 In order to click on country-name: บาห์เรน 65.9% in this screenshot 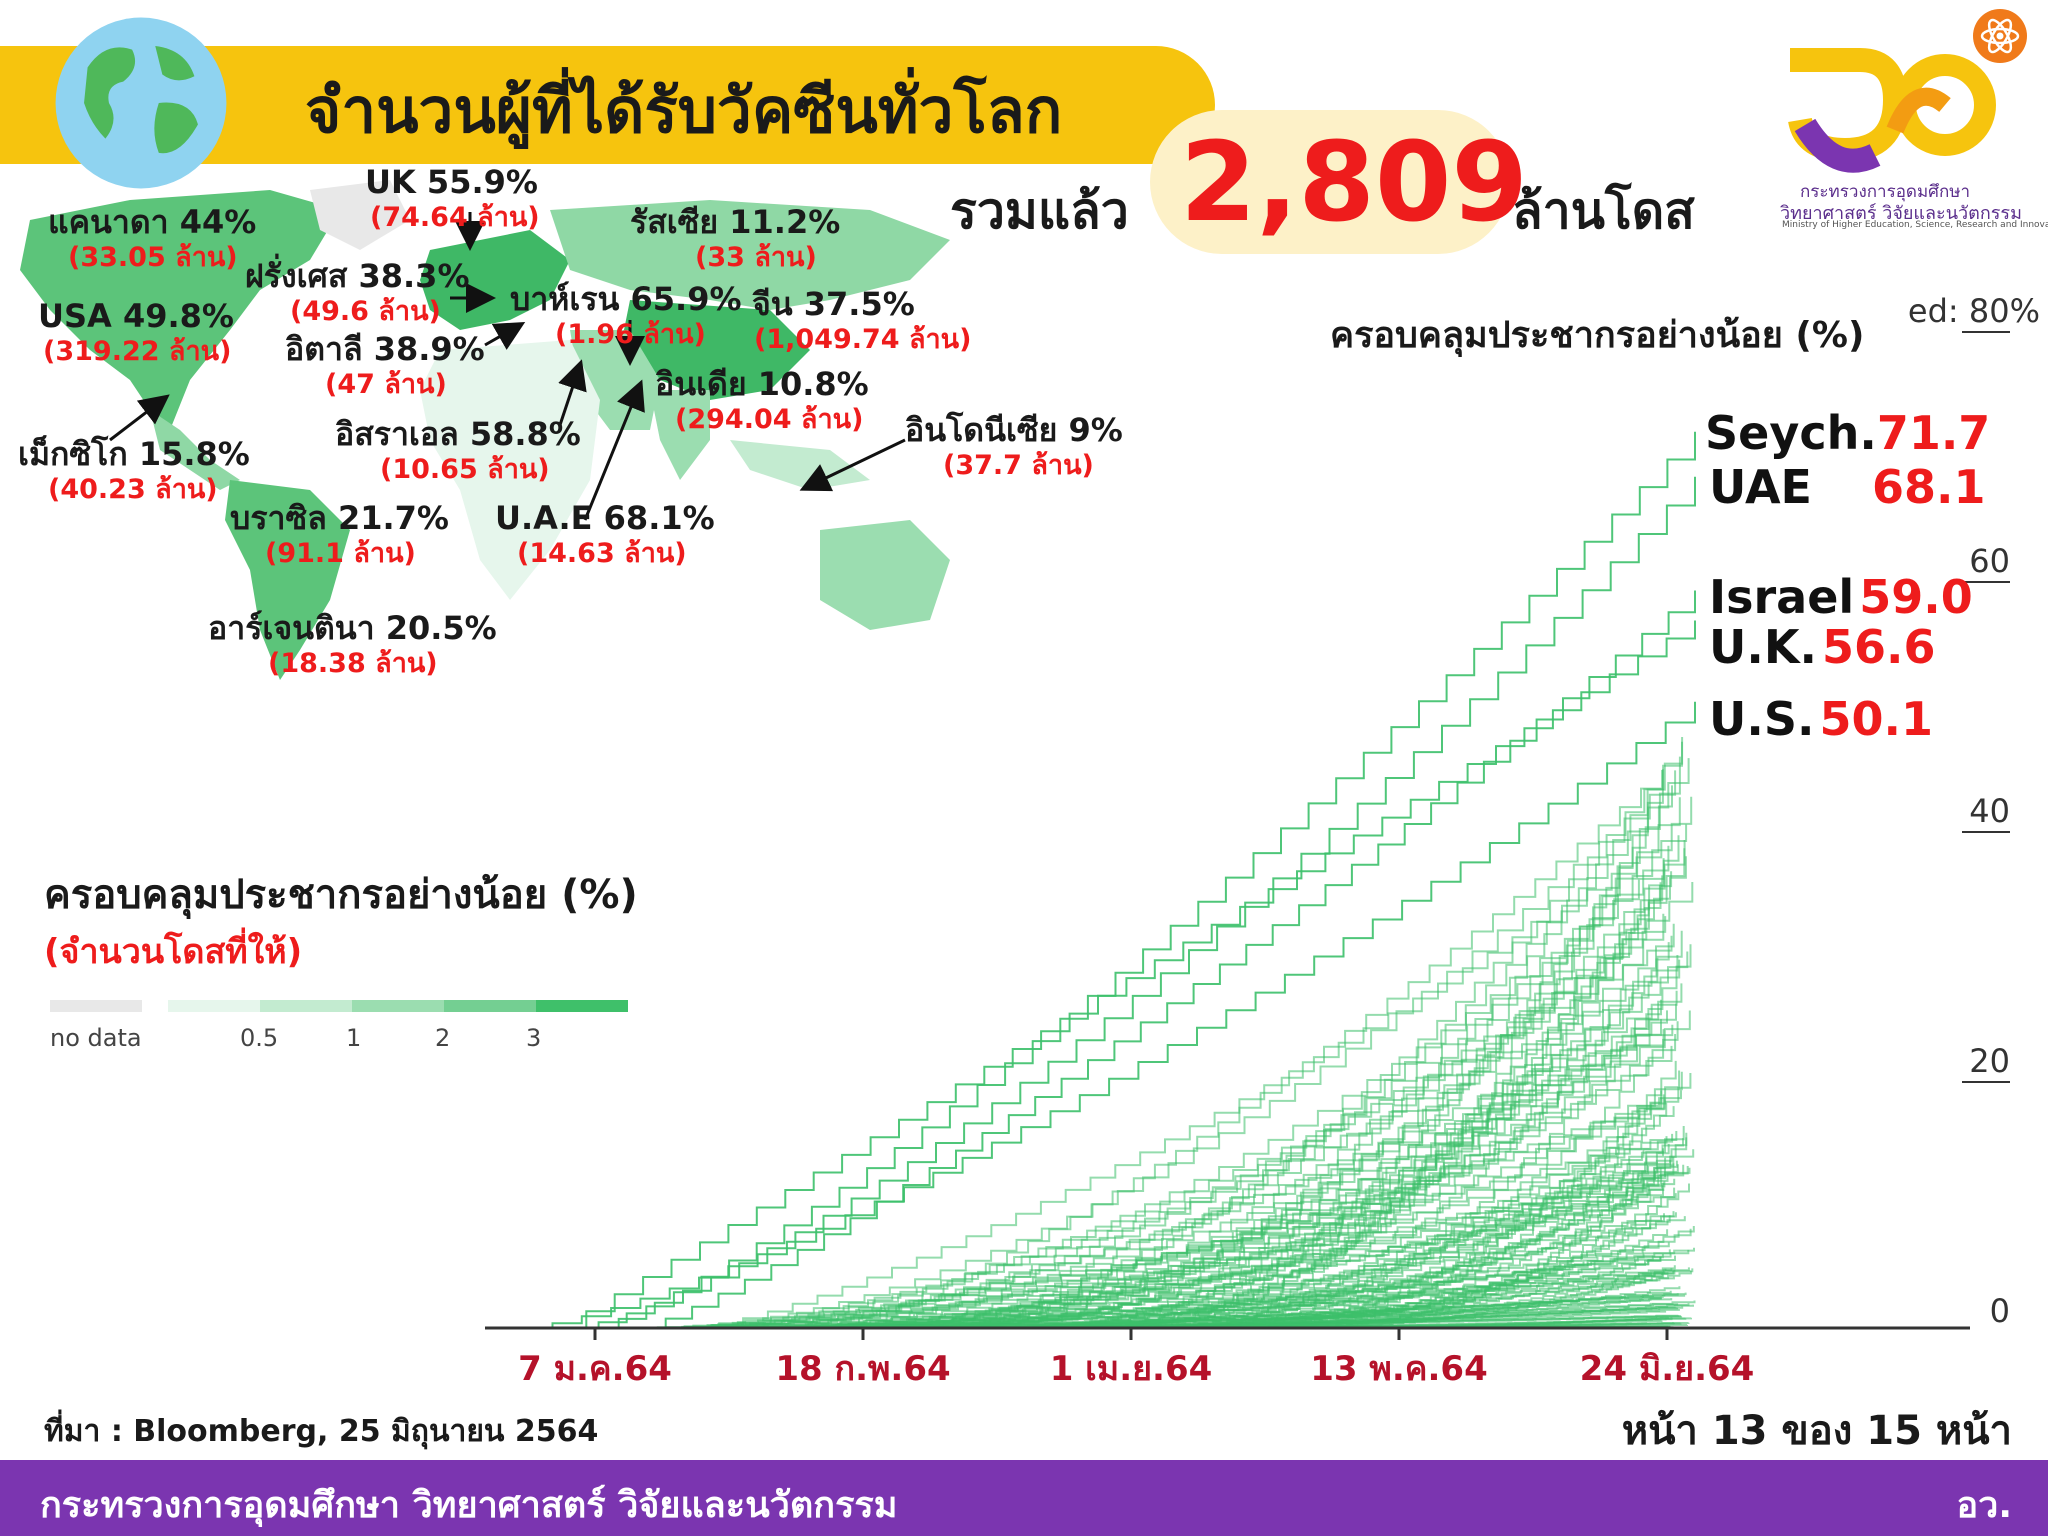, I will do `click(626, 299)`.